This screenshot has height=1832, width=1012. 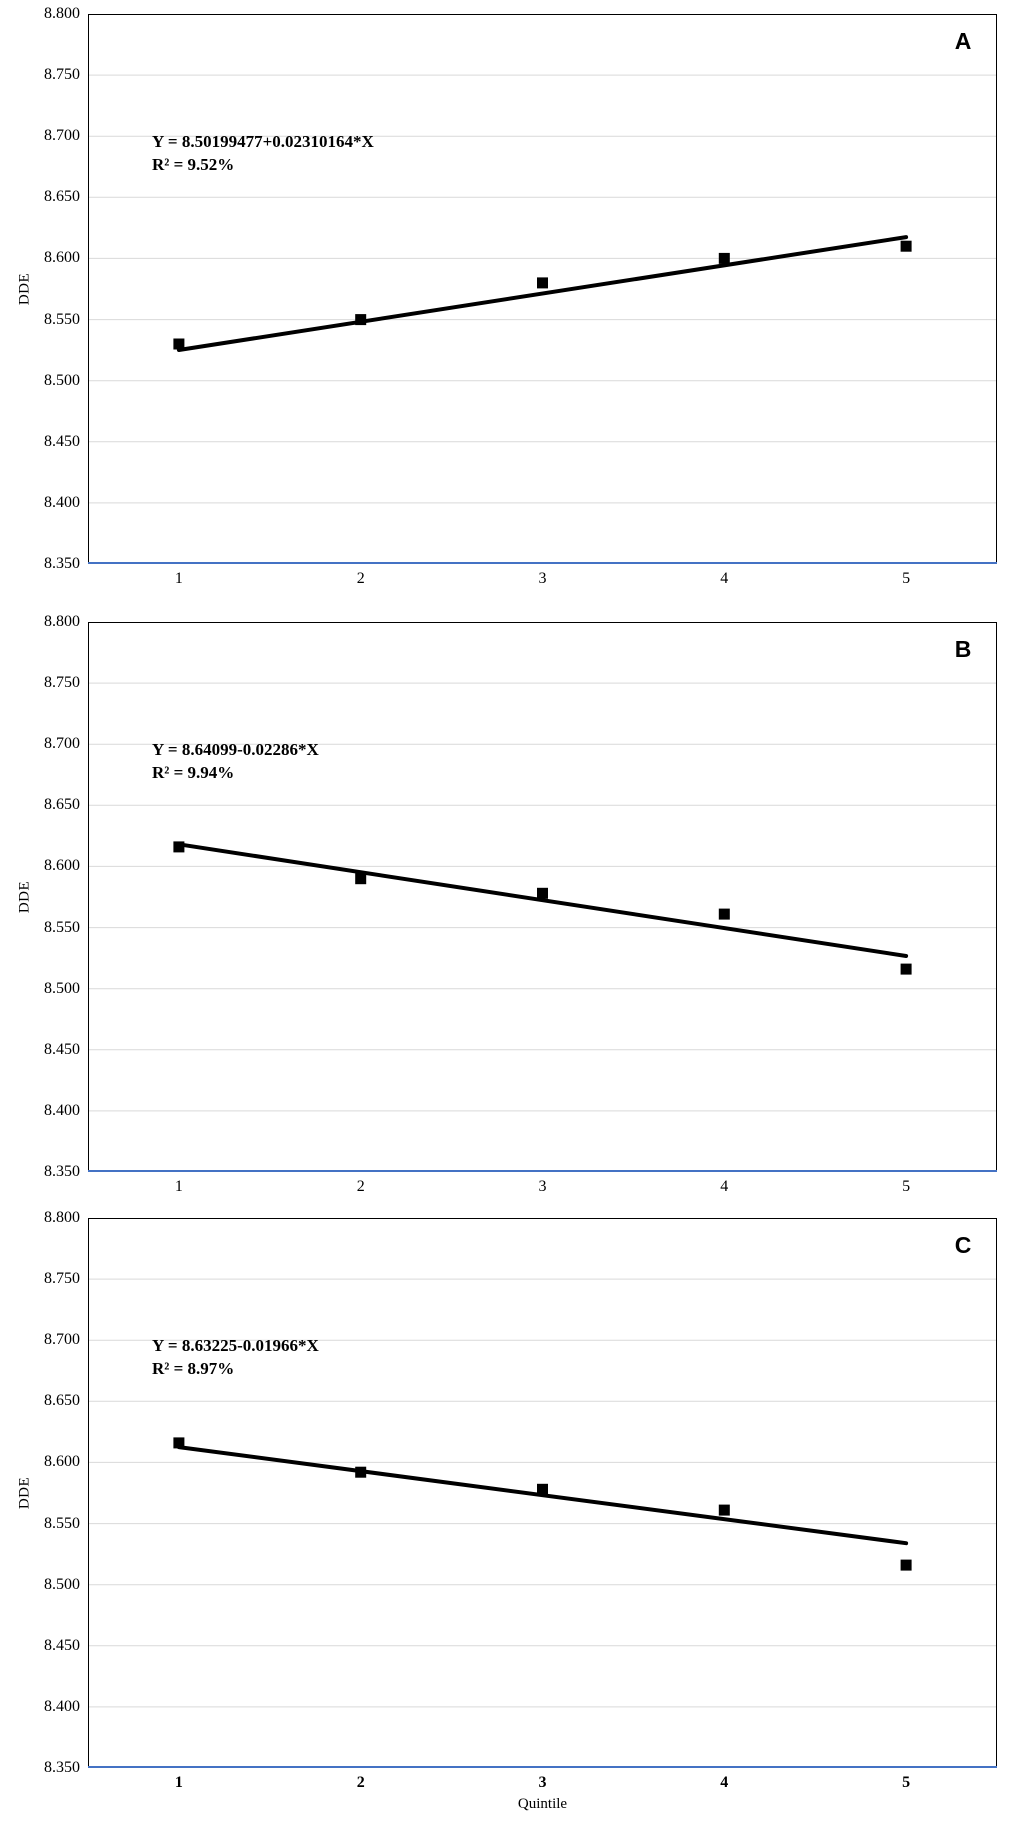 What do you see at coordinates (542, 1804) in the screenshot?
I see `x-axis-title: Quintile` at bounding box center [542, 1804].